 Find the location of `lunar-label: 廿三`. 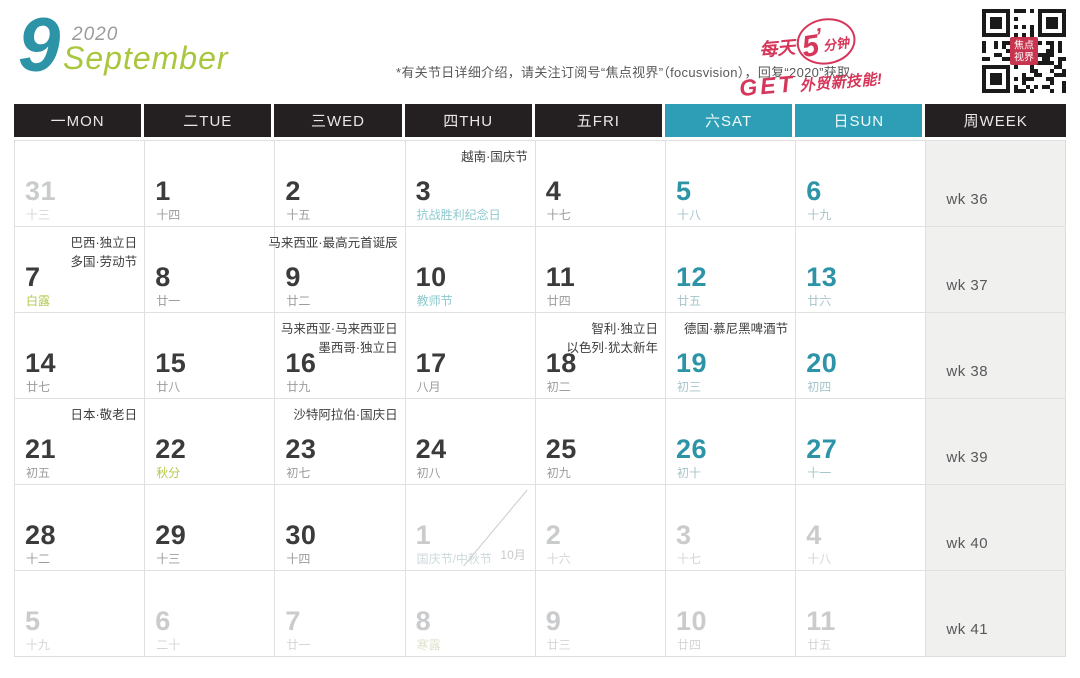

lunar-label: 廿三 is located at coordinates (558, 645).